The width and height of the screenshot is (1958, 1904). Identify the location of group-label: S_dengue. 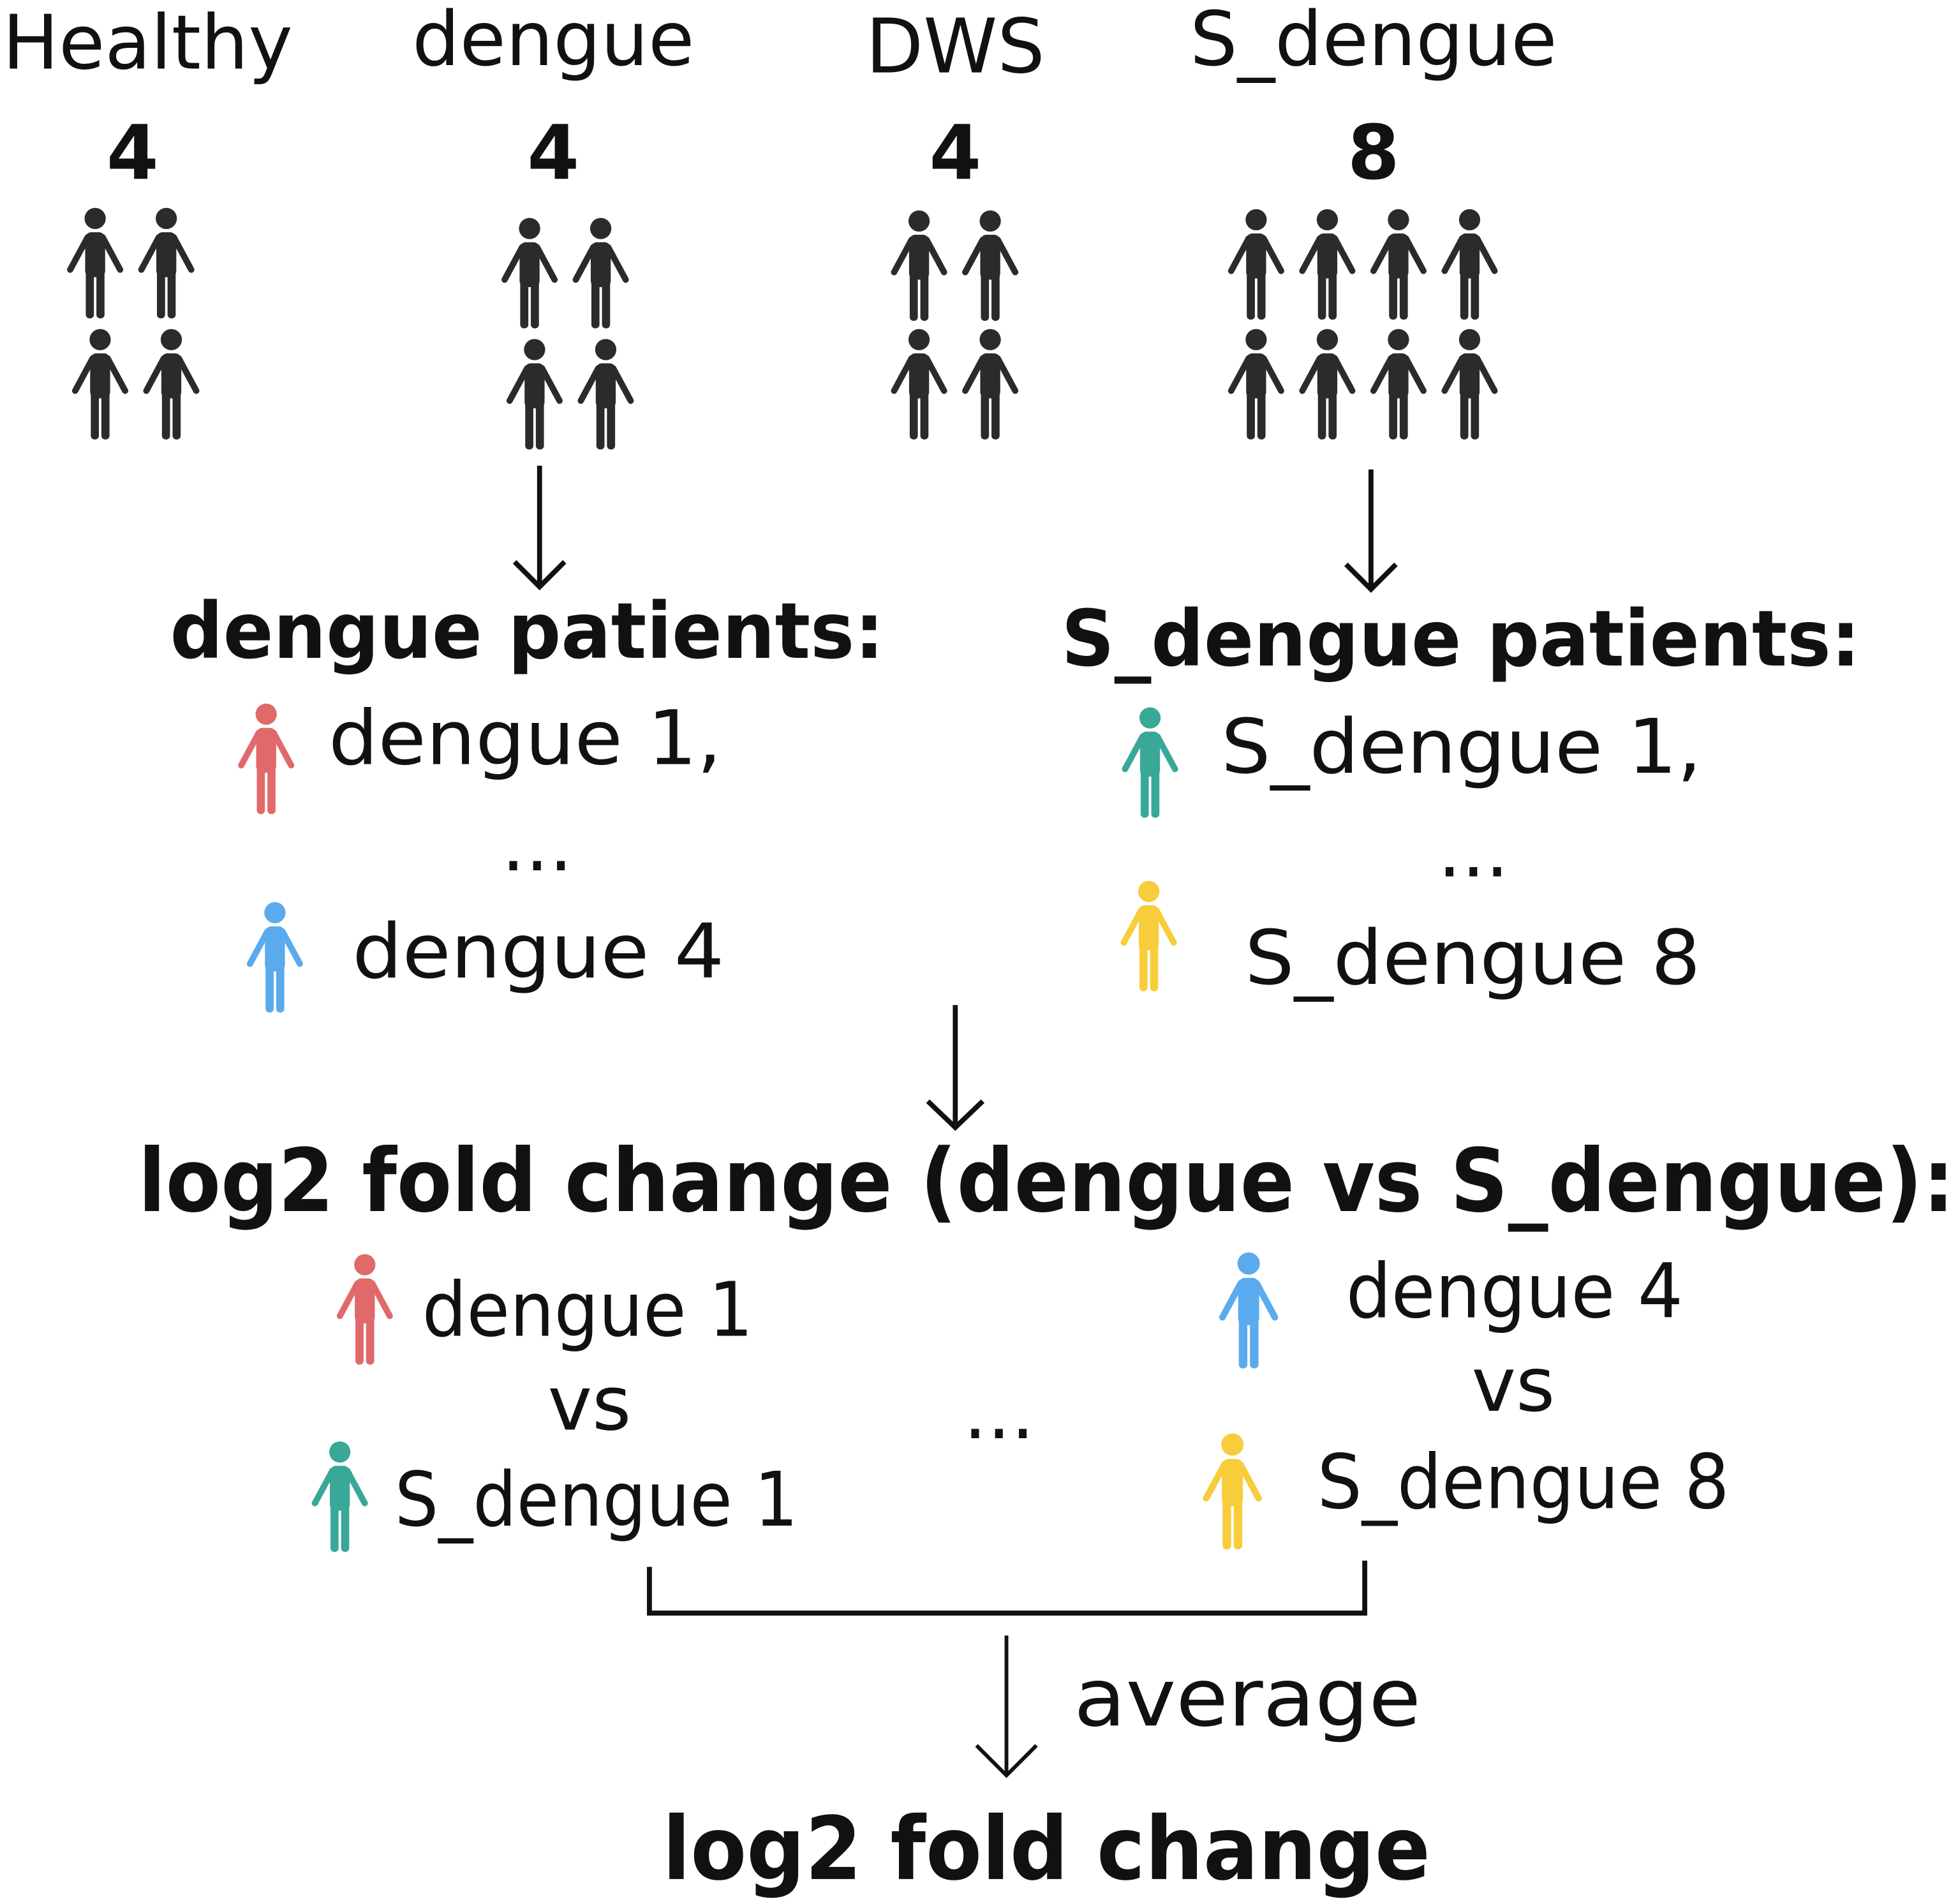
(1373, 41).